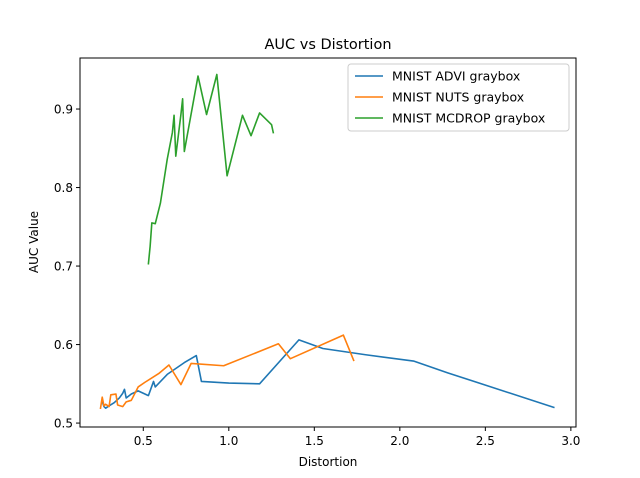  Describe the element at coordinates (399, 441) in the screenshot. I see `x-tick-label: 2.0` at that location.